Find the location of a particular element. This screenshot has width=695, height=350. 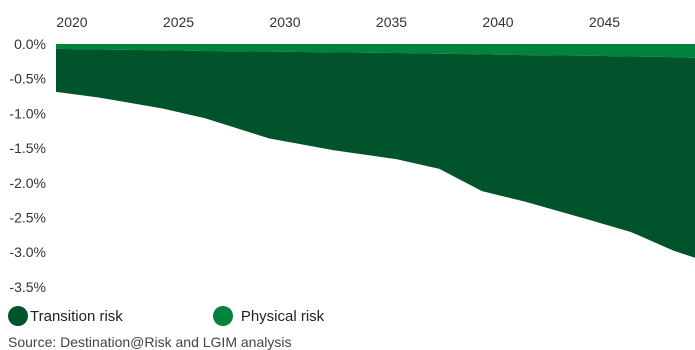

legend-label-physical: Physical risk is located at coordinates (282, 316).